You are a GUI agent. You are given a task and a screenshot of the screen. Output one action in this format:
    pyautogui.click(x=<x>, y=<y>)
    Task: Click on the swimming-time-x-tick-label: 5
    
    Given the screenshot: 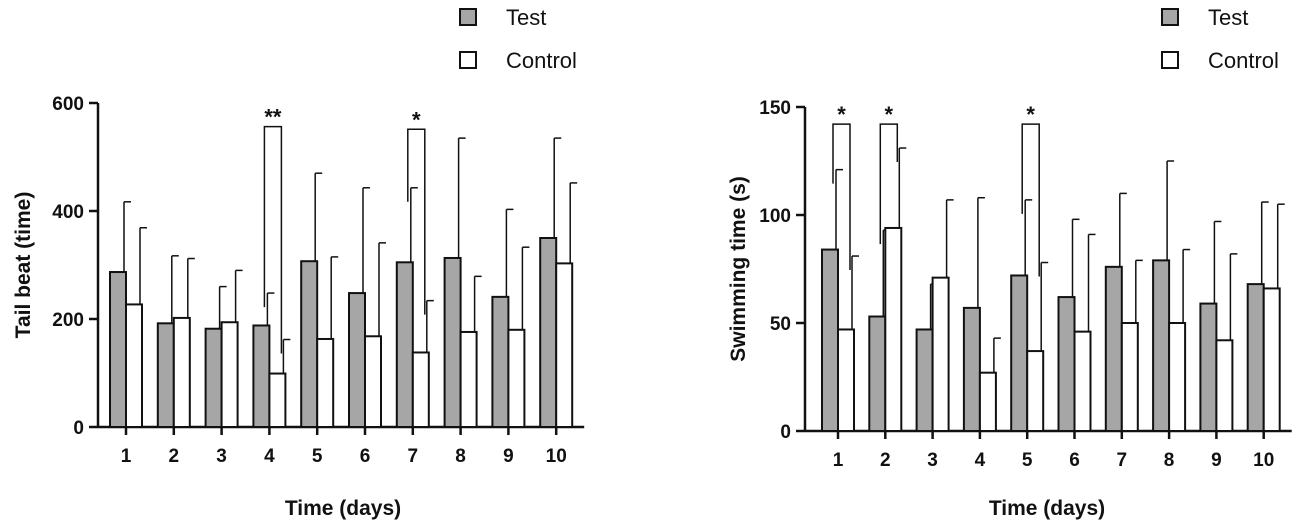 What is the action you would take?
    pyautogui.click(x=1027, y=460)
    